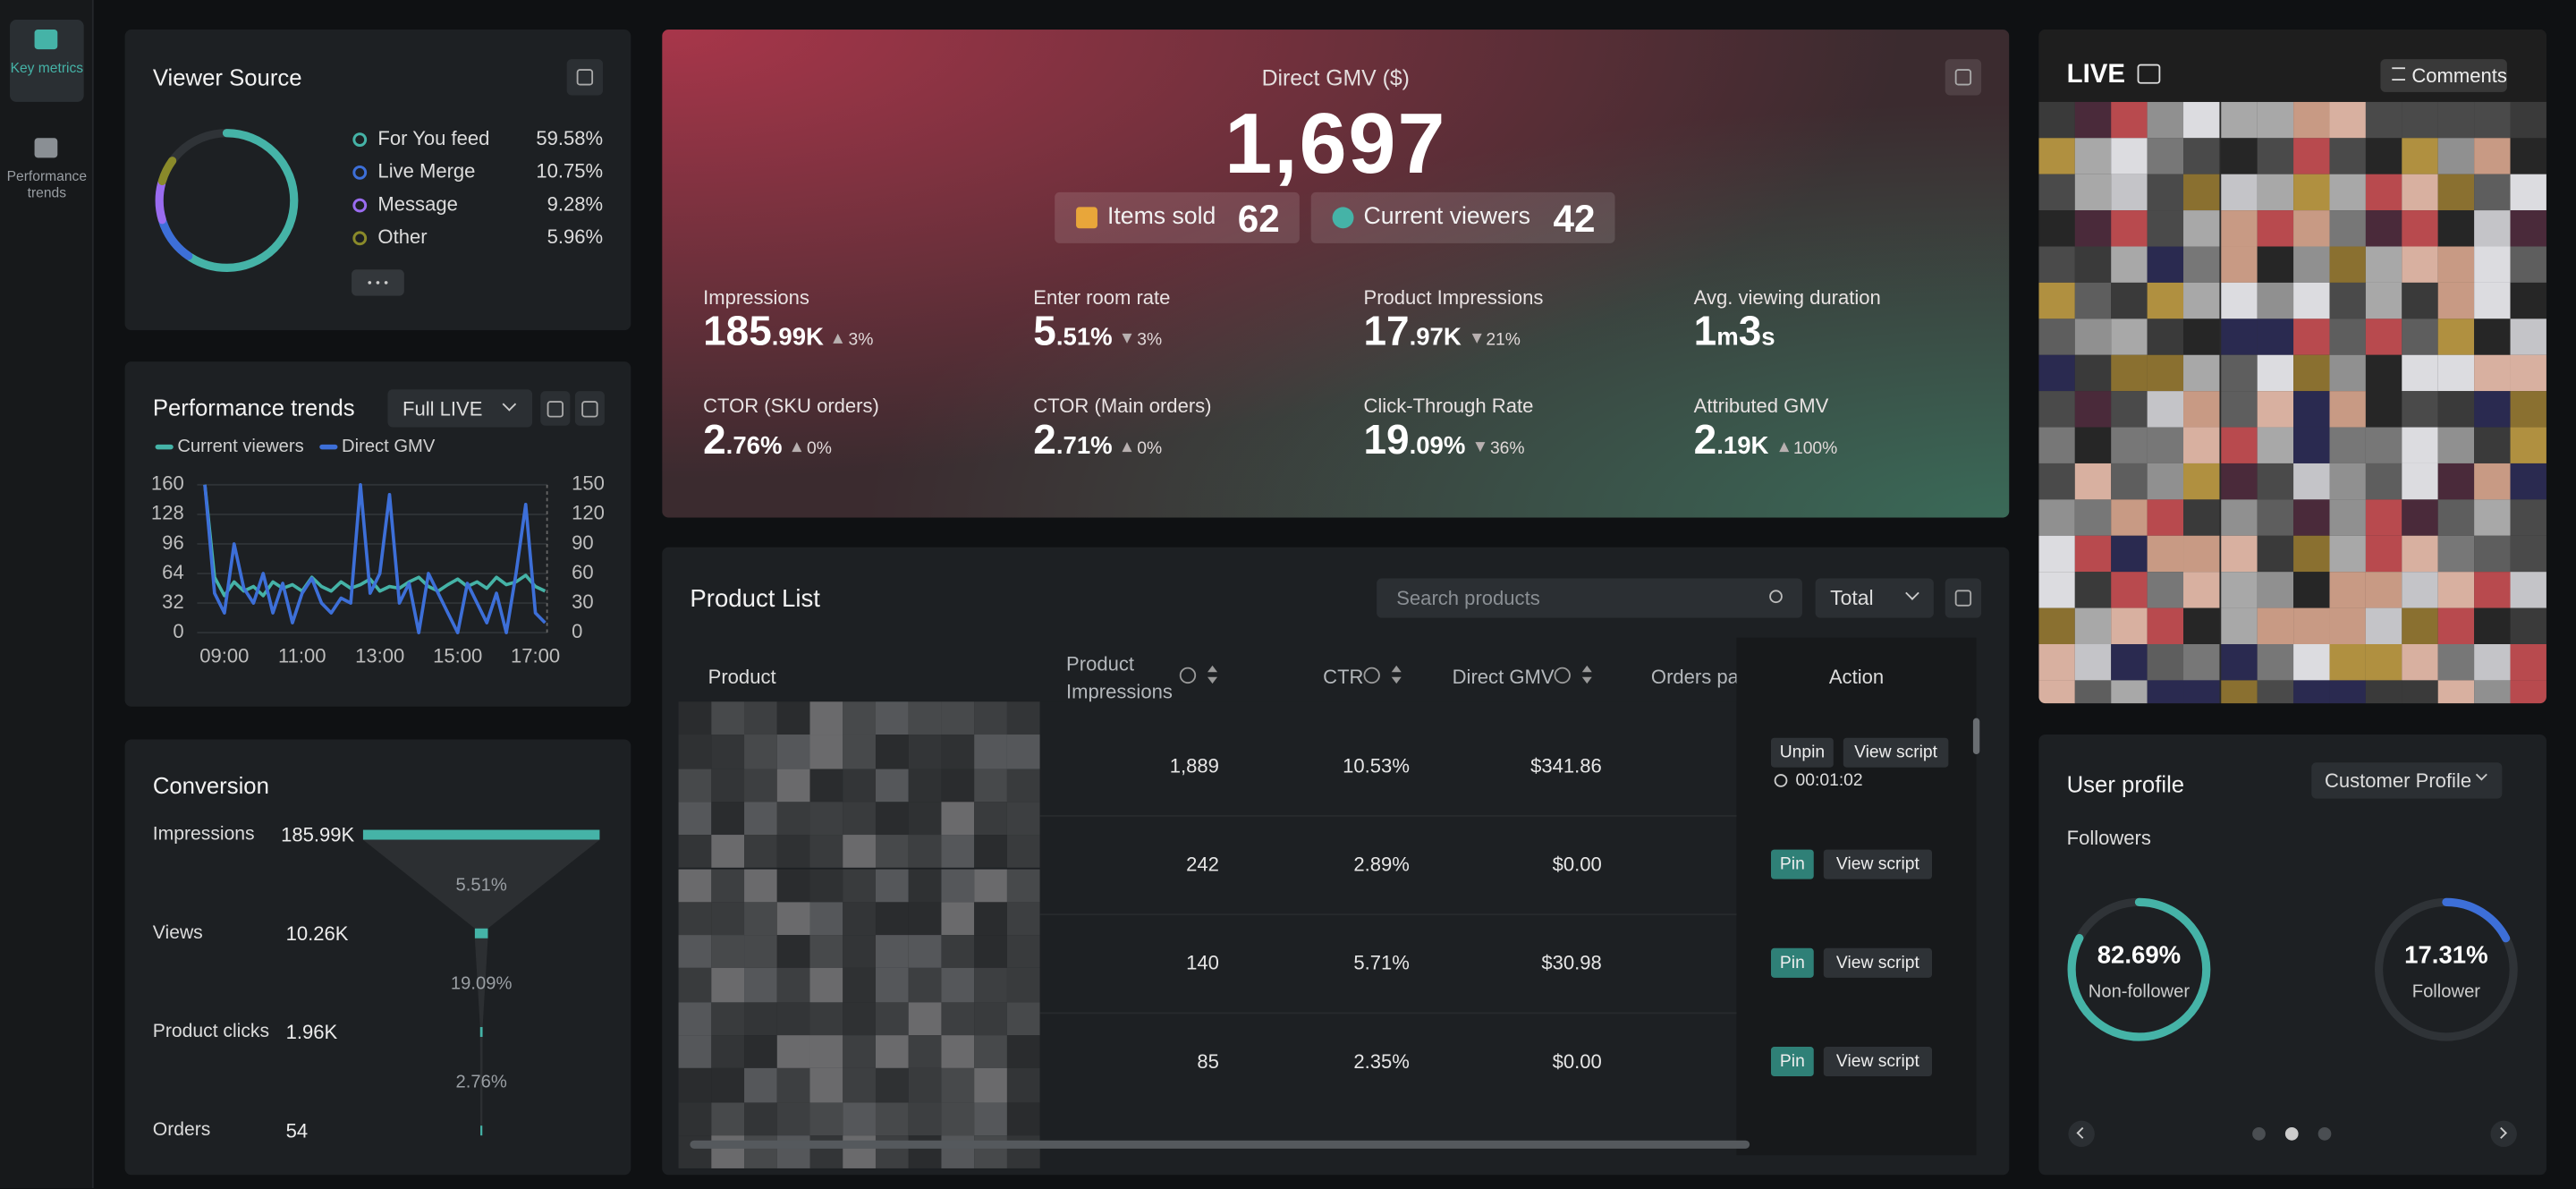 The image size is (2576, 1189). Describe the element at coordinates (1815, 448) in the screenshot. I see `trend-change: 100%` at that location.